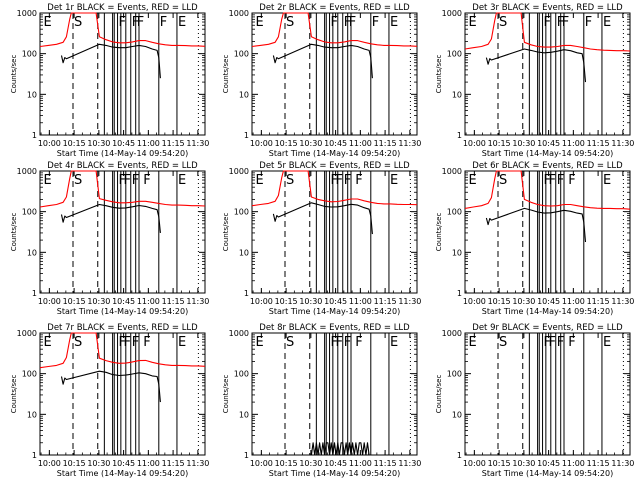  What do you see at coordinates (334, 328) in the screenshot?
I see `panel-title: Det 8r BLACK = Events, RED = LLD` at bounding box center [334, 328].